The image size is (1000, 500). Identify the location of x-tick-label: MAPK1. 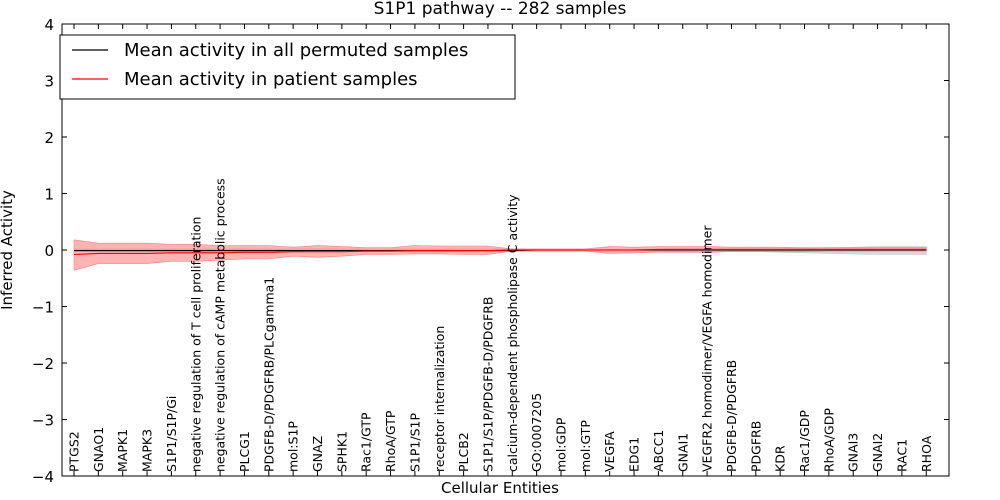
(122, 450).